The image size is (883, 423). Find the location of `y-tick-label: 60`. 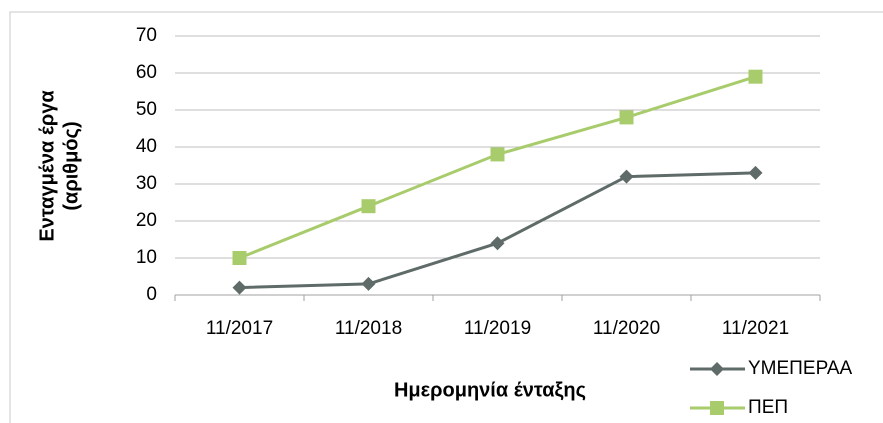

y-tick-label: 60 is located at coordinates (146, 72).